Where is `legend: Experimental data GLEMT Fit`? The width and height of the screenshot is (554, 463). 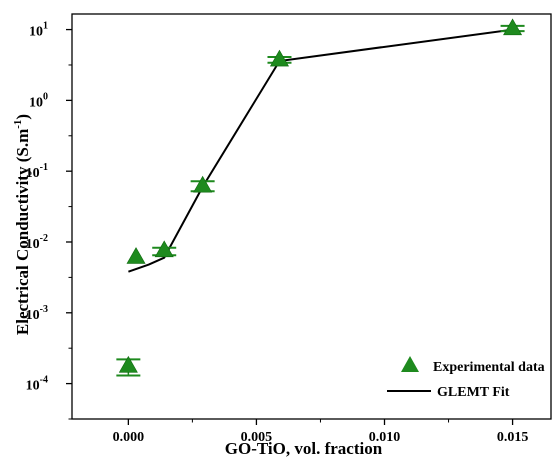 legend: Experimental data GLEMT Fit is located at coordinates (466, 378).